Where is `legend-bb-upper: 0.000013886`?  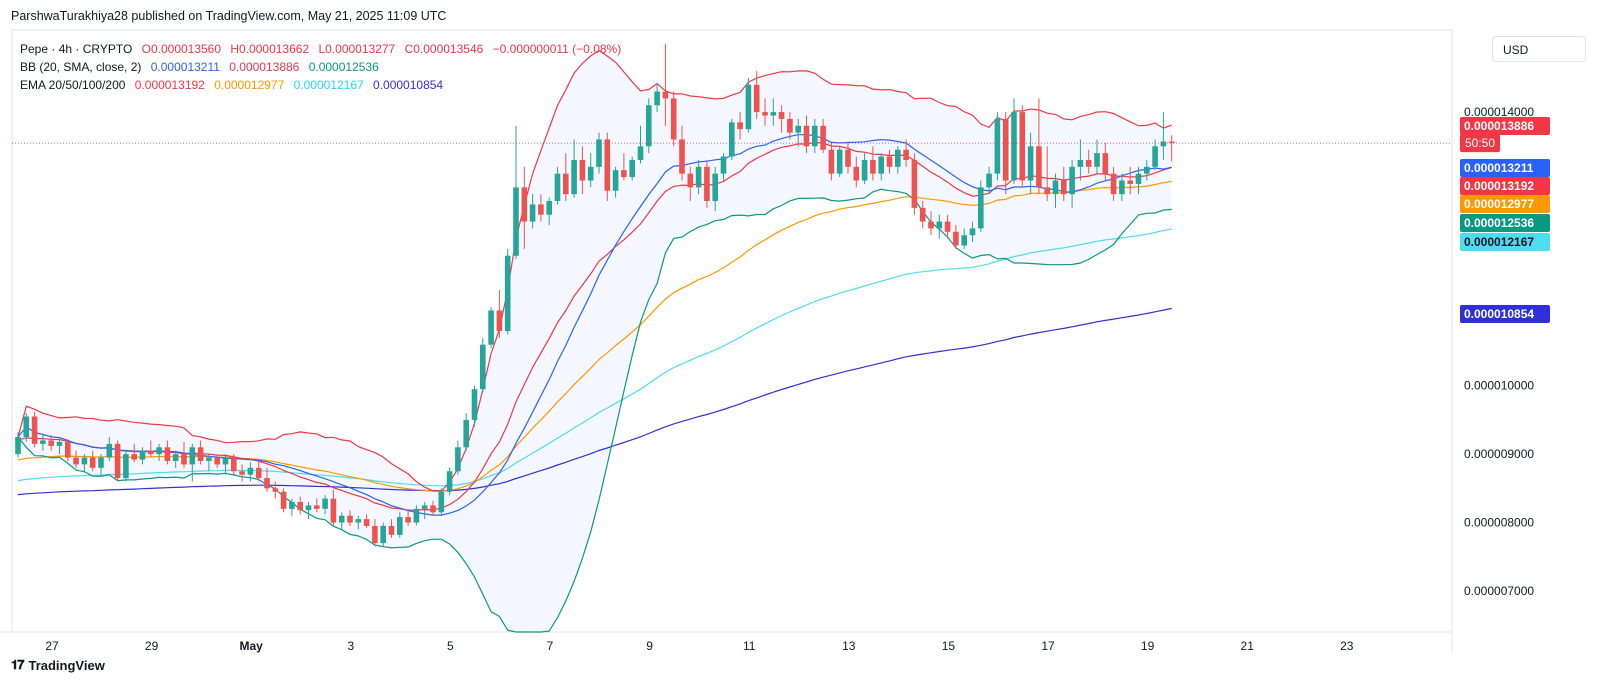 legend-bb-upper: 0.000013886 is located at coordinates (264, 67).